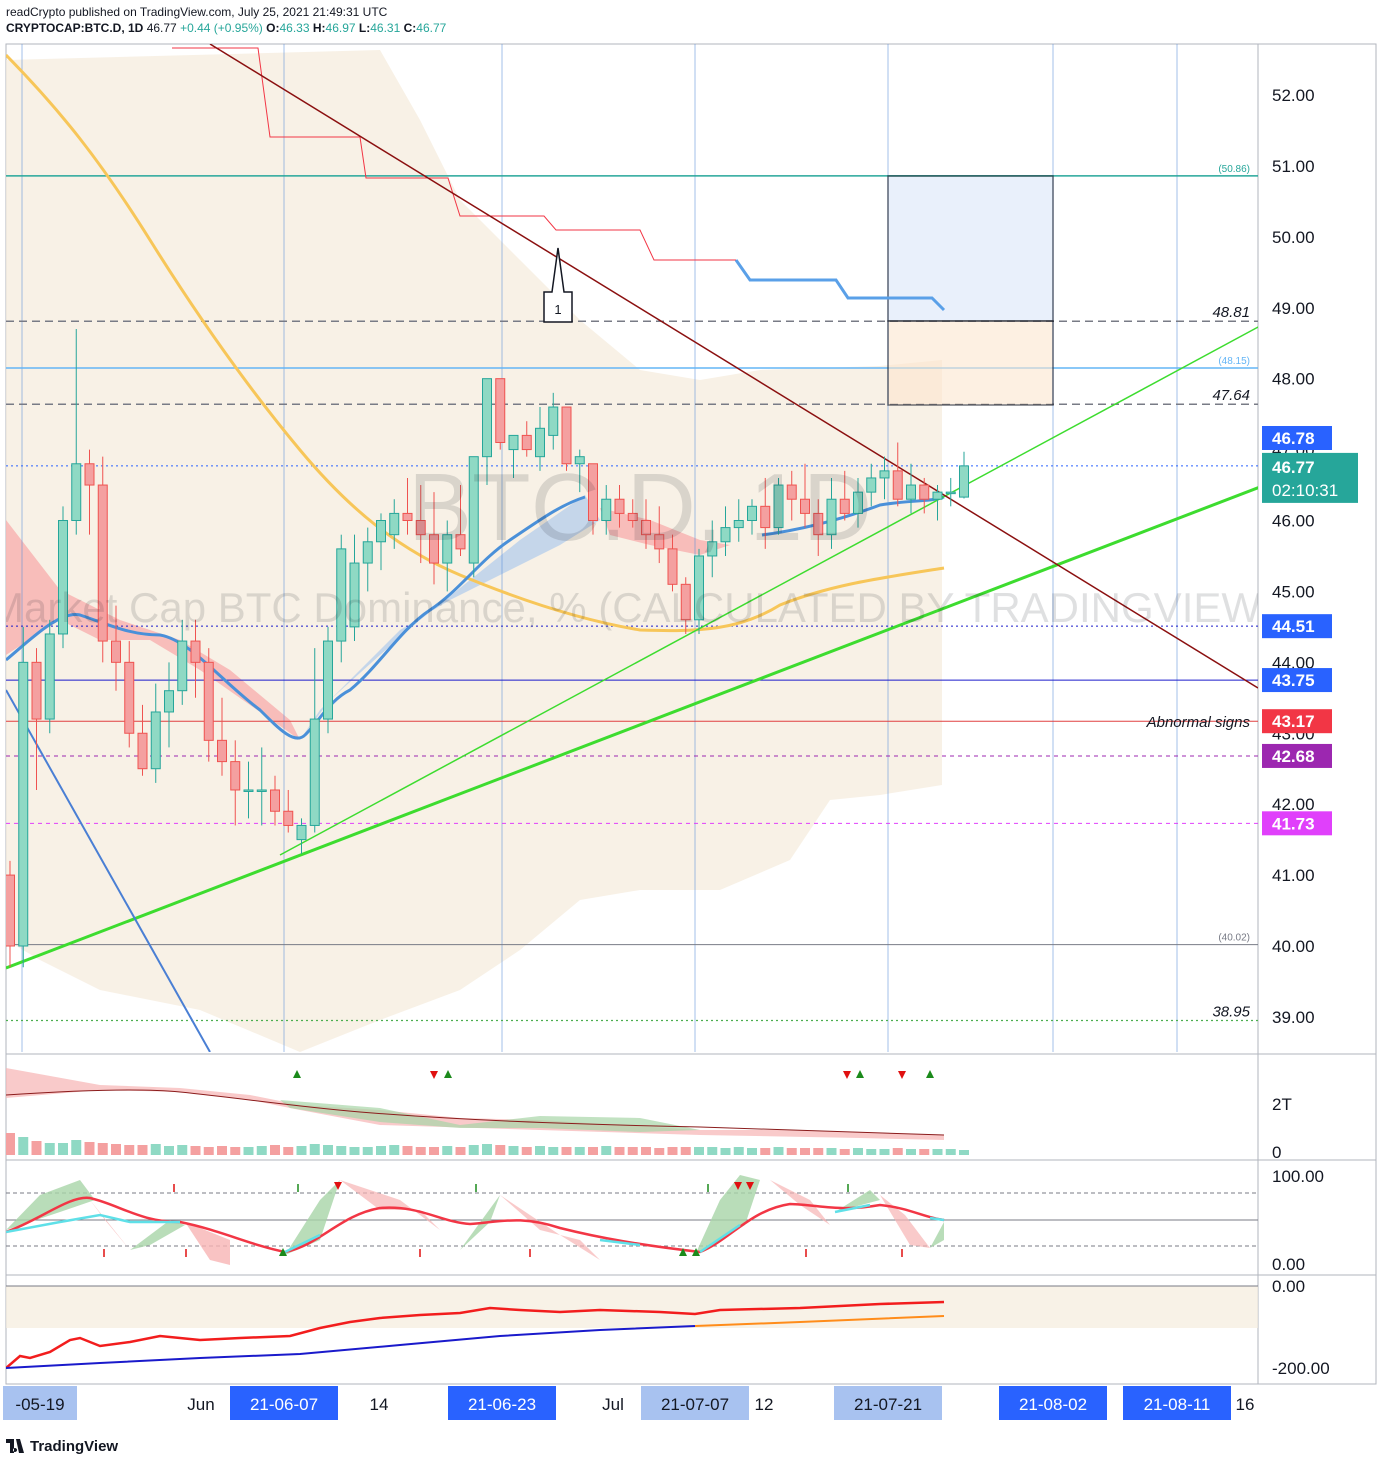 The width and height of the screenshot is (1382, 1466). Describe the element at coordinates (62, 1446) in the screenshot. I see `tradingview-logo: TradingView` at that location.